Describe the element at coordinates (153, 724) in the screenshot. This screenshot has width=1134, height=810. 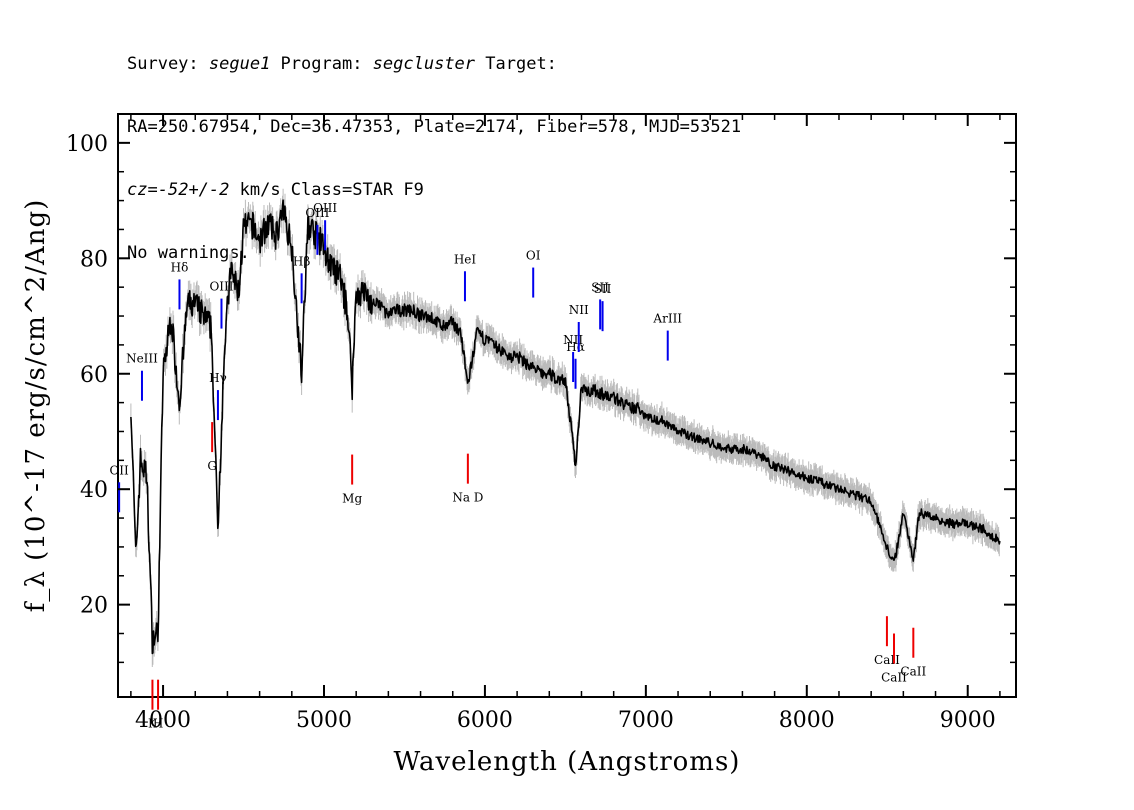
I see `absorption-line-label: K` at that location.